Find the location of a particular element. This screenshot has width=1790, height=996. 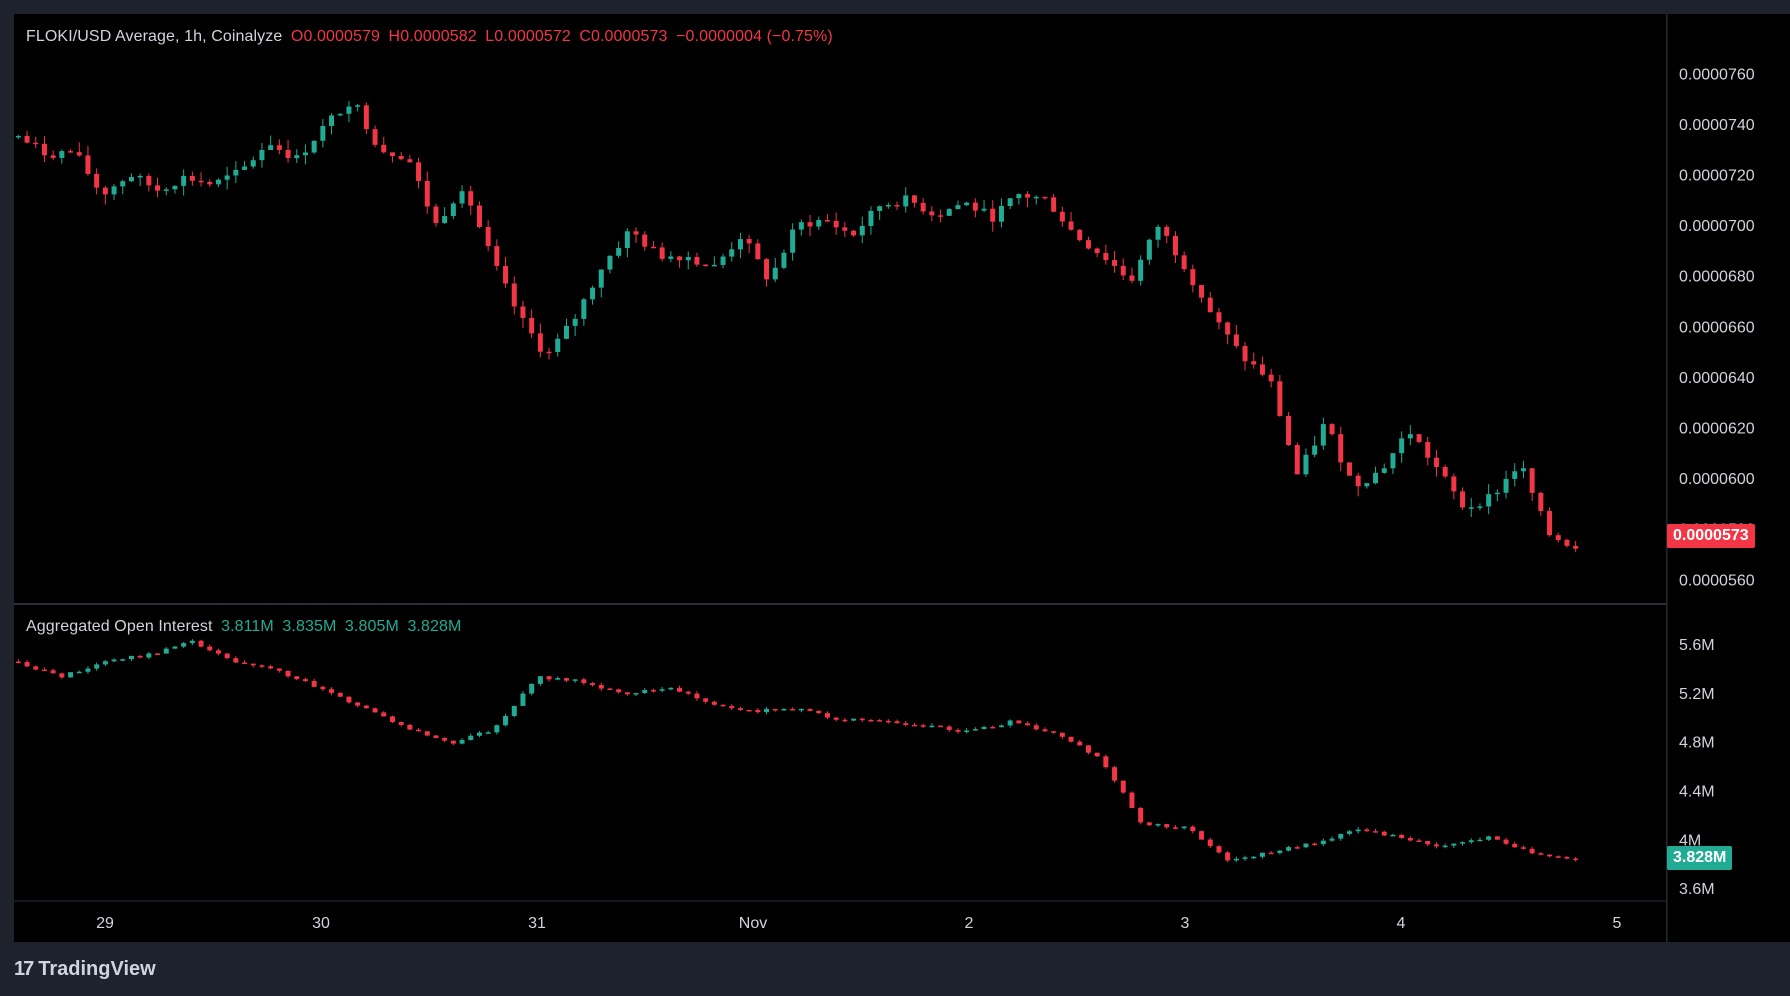

oi-title: Aggregated Open Interest is located at coordinates (119, 626).